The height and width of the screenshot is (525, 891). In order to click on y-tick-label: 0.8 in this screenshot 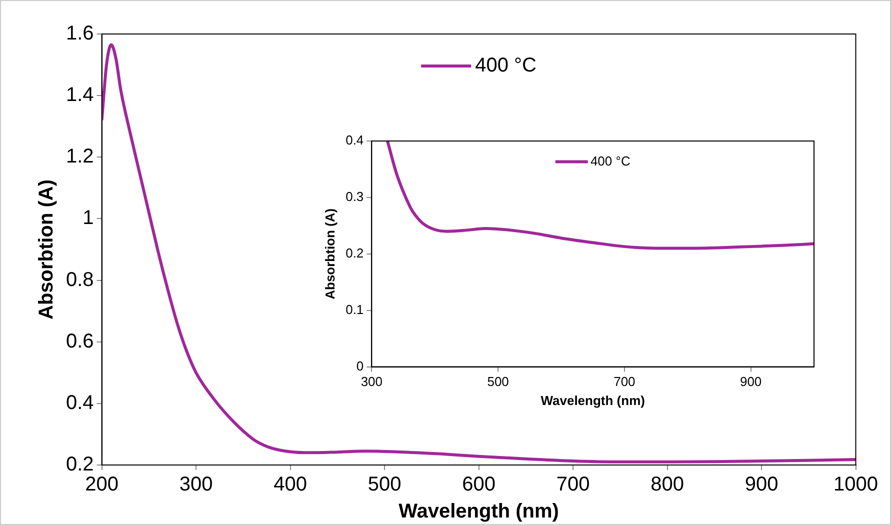, I will do `click(80, 279)`.